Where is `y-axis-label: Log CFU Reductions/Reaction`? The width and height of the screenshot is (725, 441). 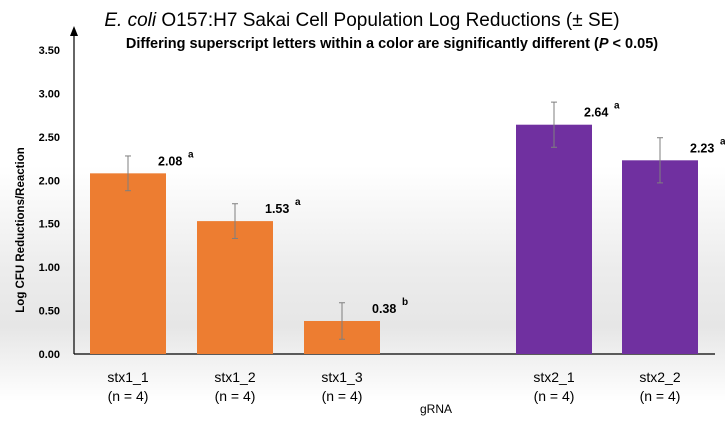 y-axis-label: Log CFU Reductions/Reaction is located at coordinates (21, 229).